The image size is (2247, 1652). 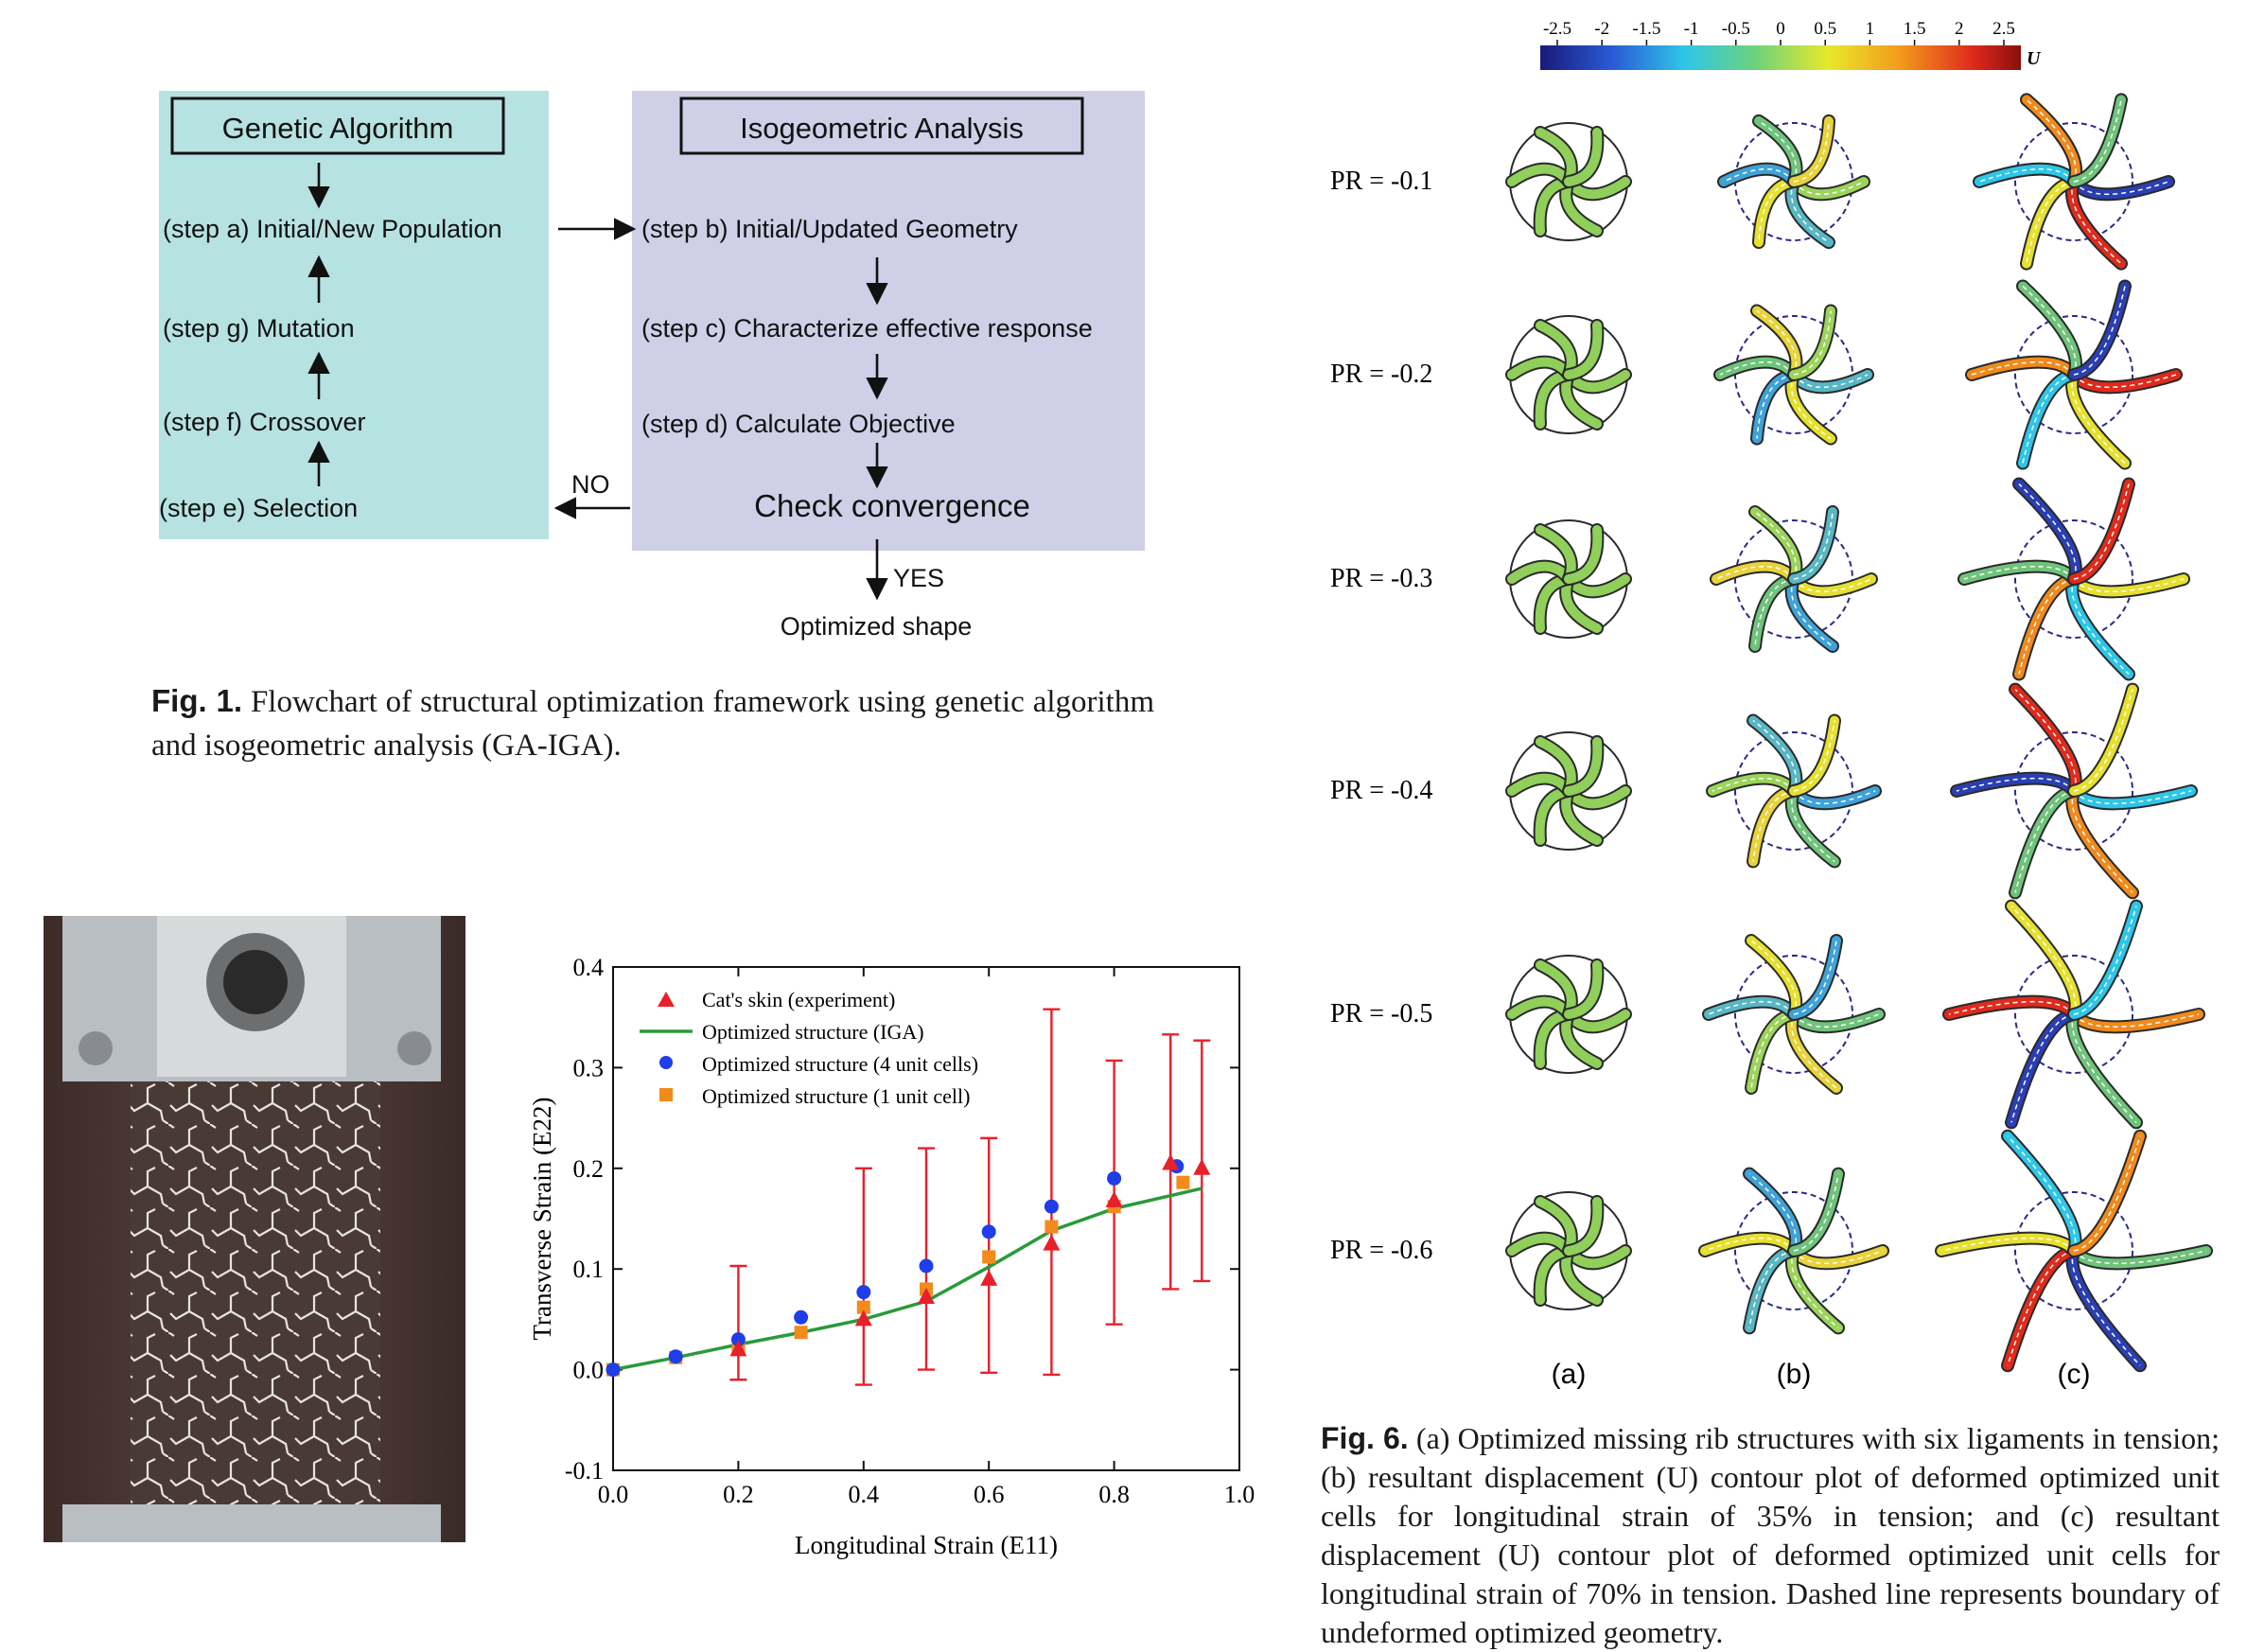 What do you see at coordinates (829, 229) in the screenshot?
I see `step-b: (step b) Initial/Updated Geometry` at bounding box center [829, 229].